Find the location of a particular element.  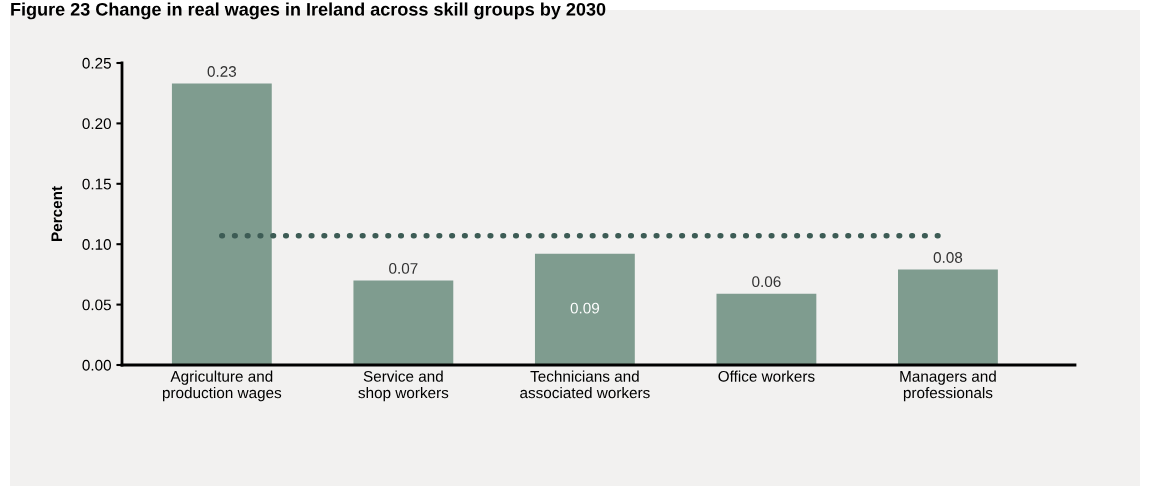

y-tick-label: 0.15 is located at coordinates (96, 184).